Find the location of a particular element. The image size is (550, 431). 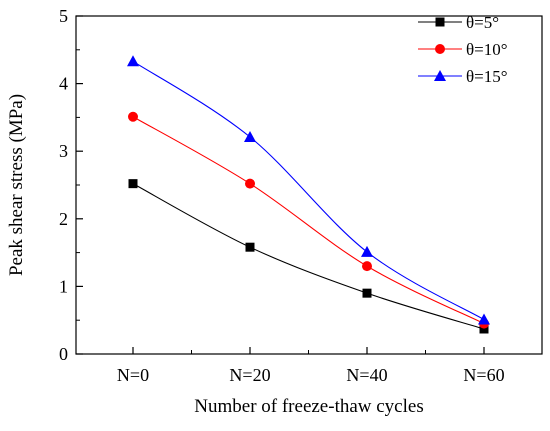

y-tick-label: 2 is located at coordinates (63, 219).